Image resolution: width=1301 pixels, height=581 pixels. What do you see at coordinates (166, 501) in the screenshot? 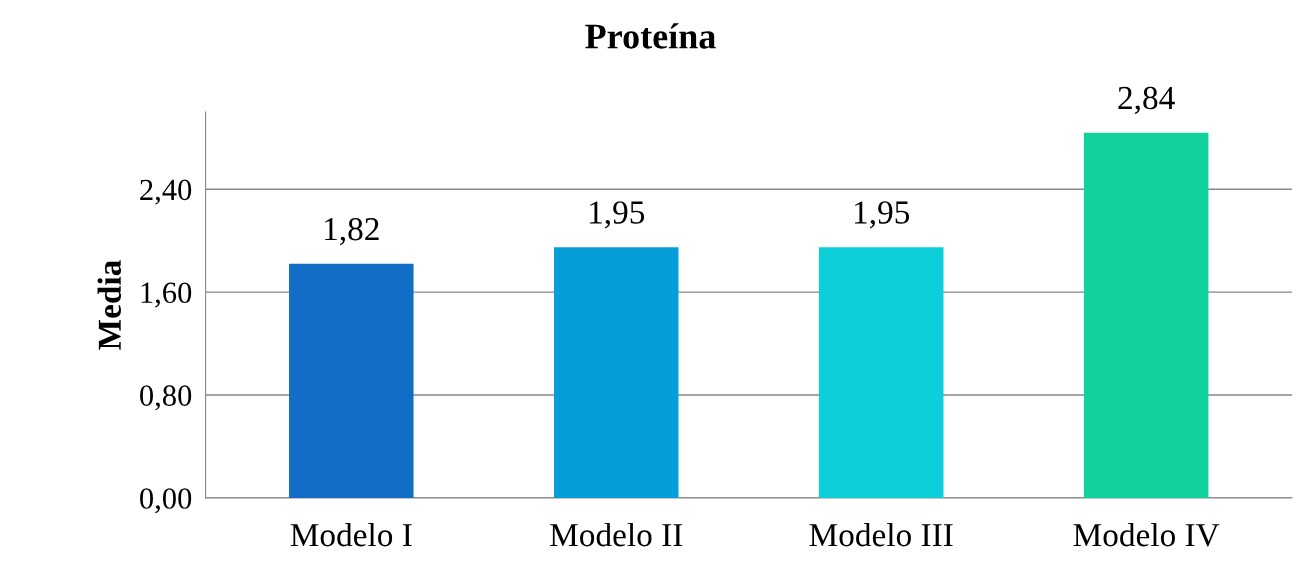
I see `y-tick-label: 0,00` at bounding box center [166, 501].